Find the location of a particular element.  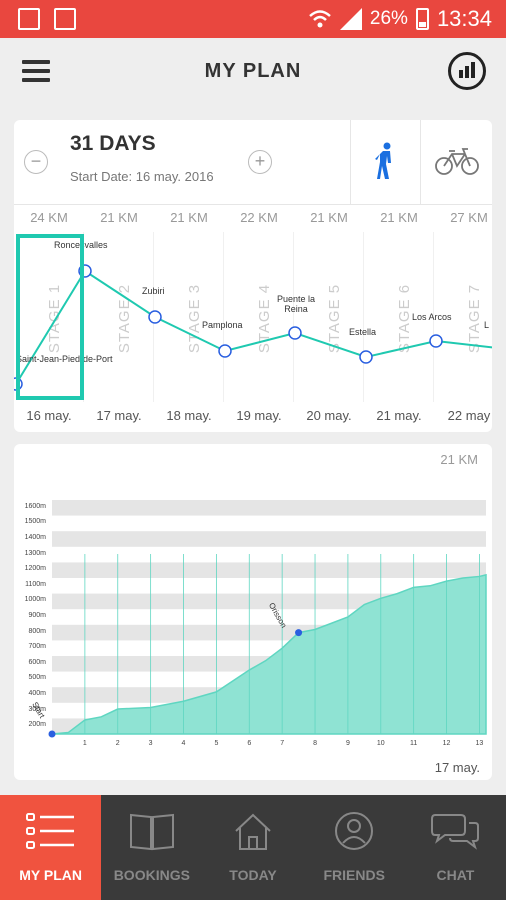

cycling-mode-button is located at coordinates (456, 162).